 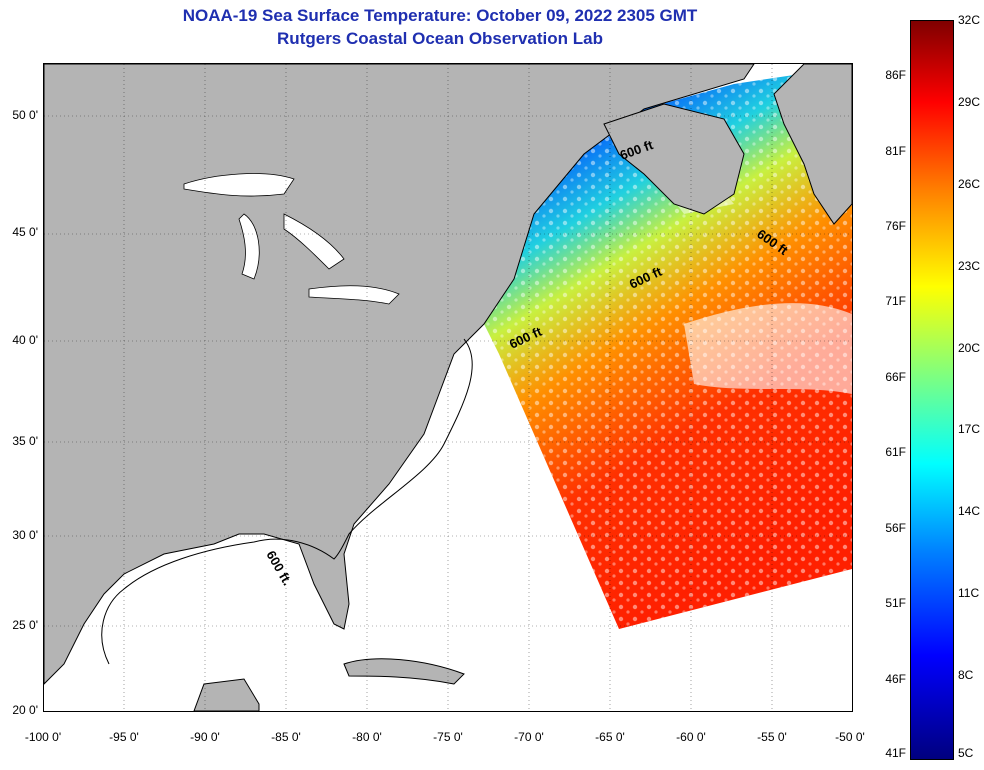 What do you see at coordinates (850, 737) in the screenshot?
I see `lon-tick-label: -50 0'` at bounding box center [850, 737].